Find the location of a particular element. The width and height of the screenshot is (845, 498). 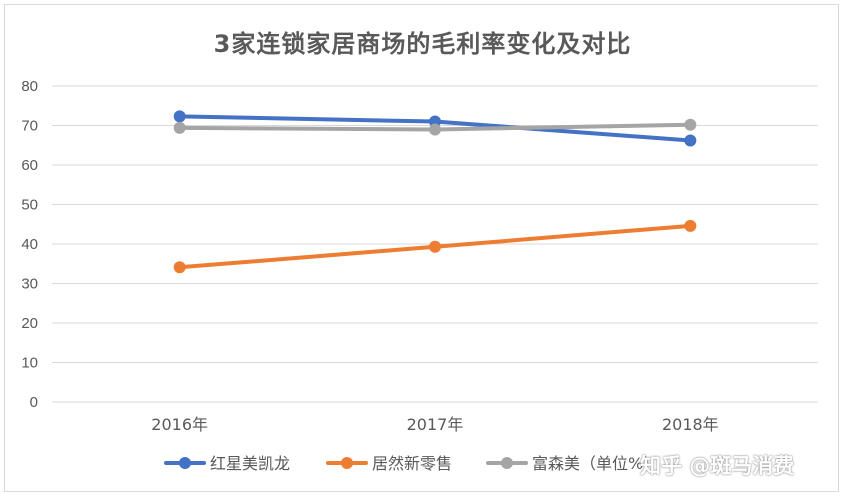

y-tick-label: 10 is located at coordinates (29, 363).